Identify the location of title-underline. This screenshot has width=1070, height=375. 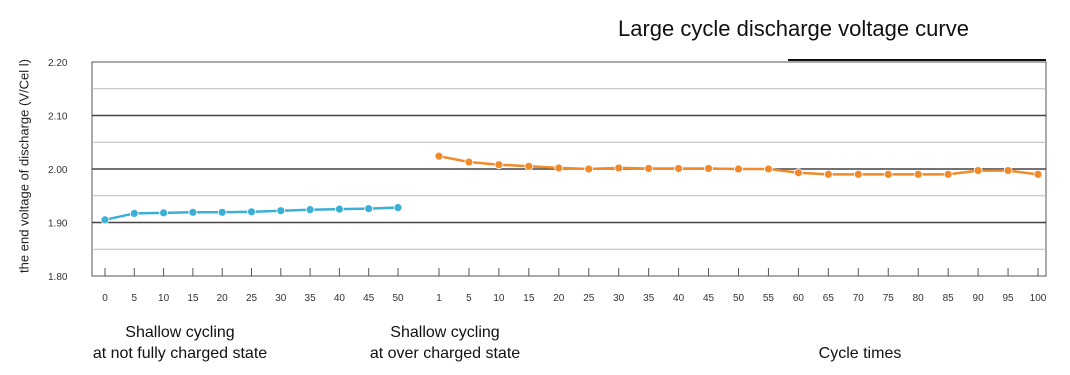
(917, 60).